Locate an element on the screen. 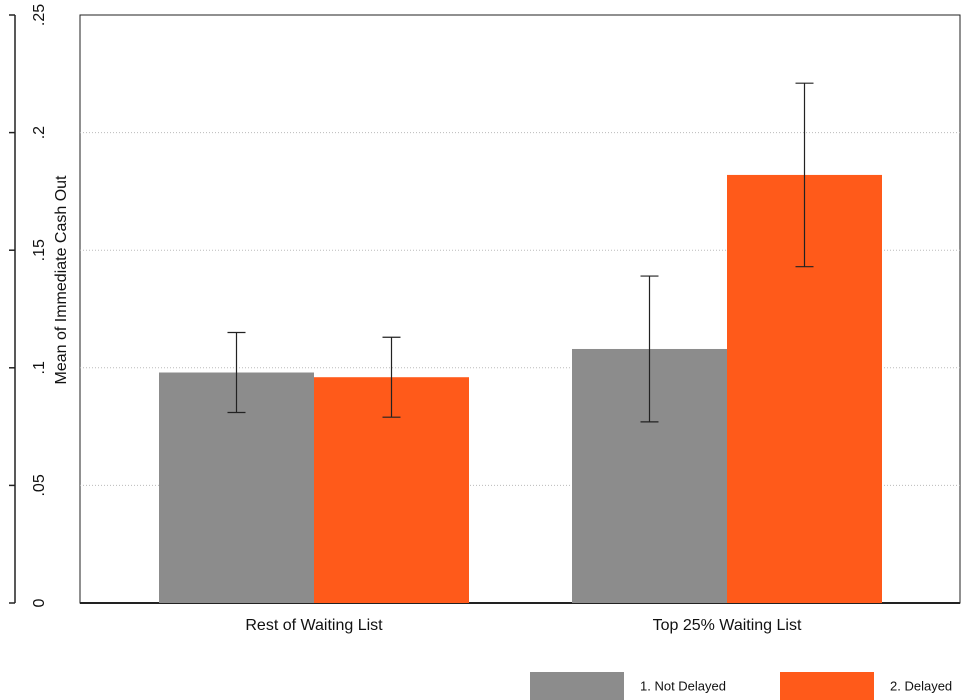 This screenshot has height=700, width=962. y-tick-label: .25 is located at coordinates (39, 15).